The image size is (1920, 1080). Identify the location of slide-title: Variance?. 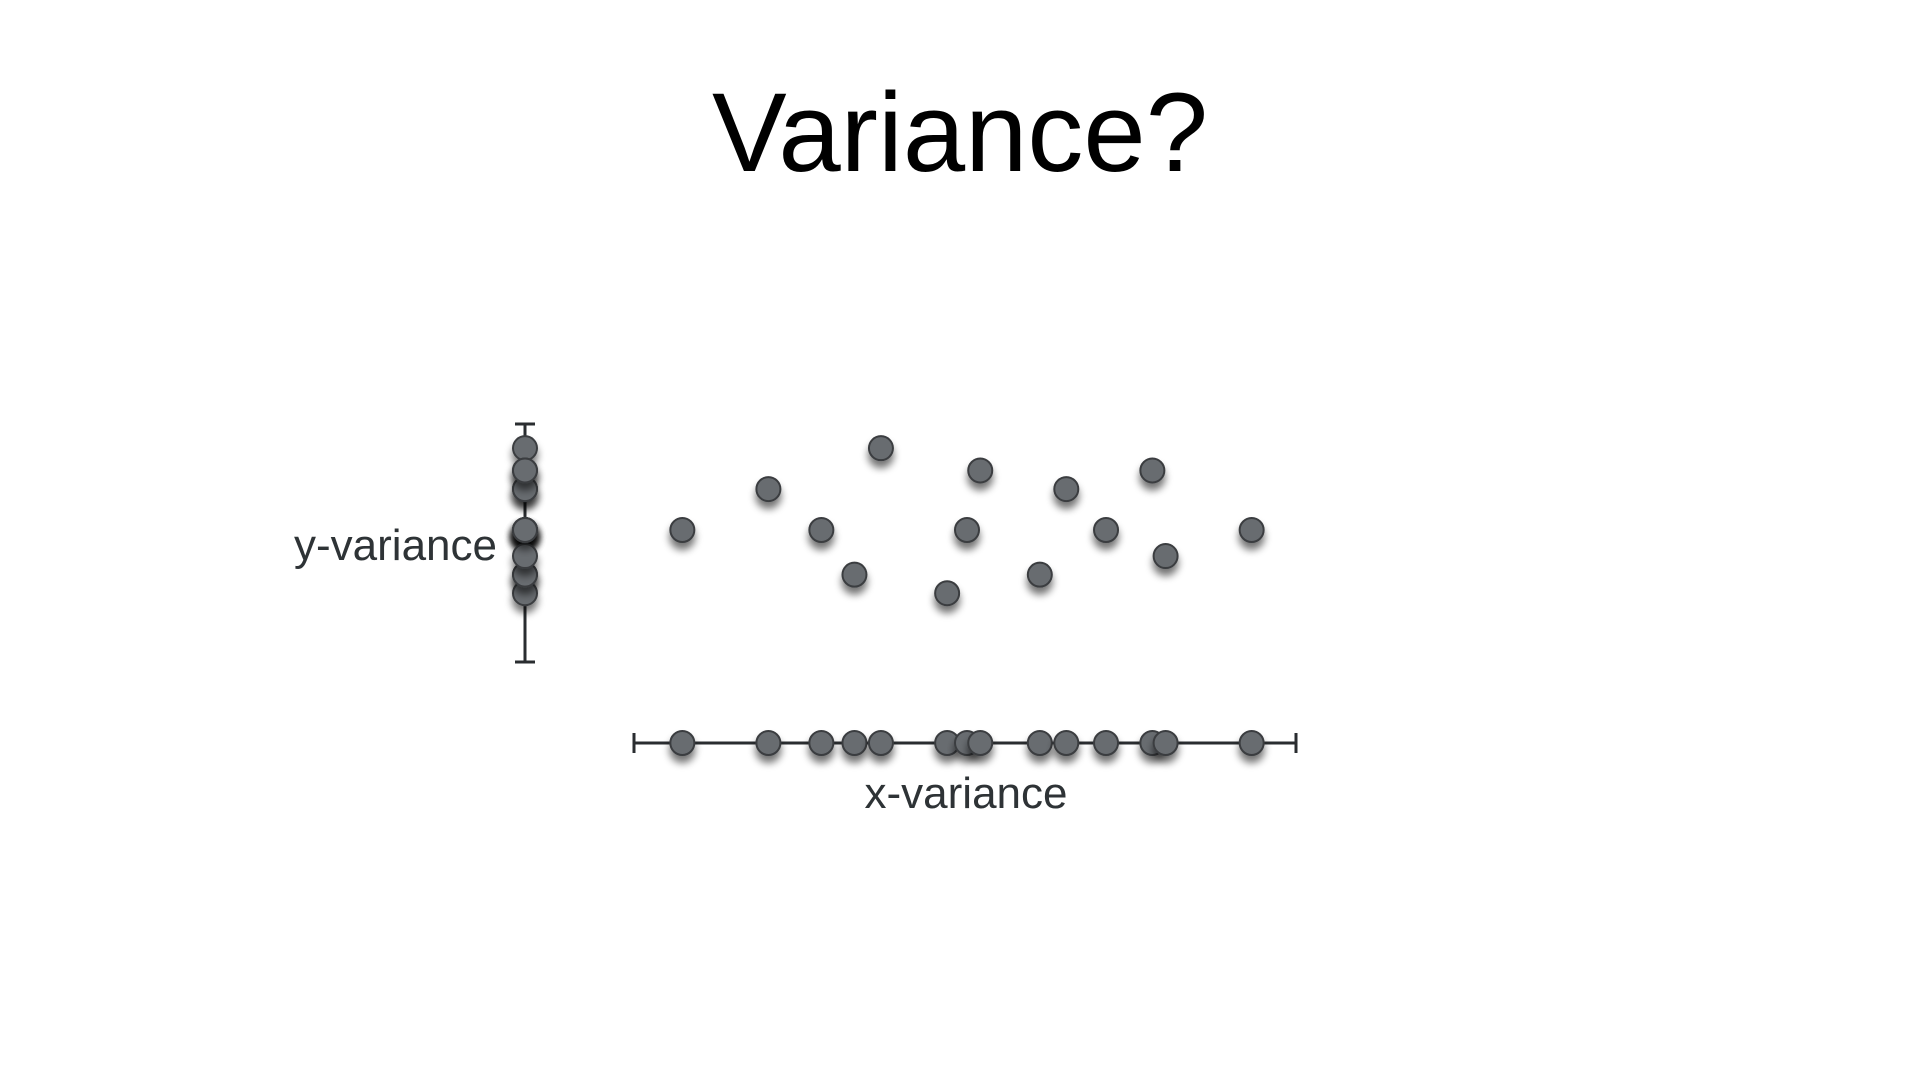
(959, 132).